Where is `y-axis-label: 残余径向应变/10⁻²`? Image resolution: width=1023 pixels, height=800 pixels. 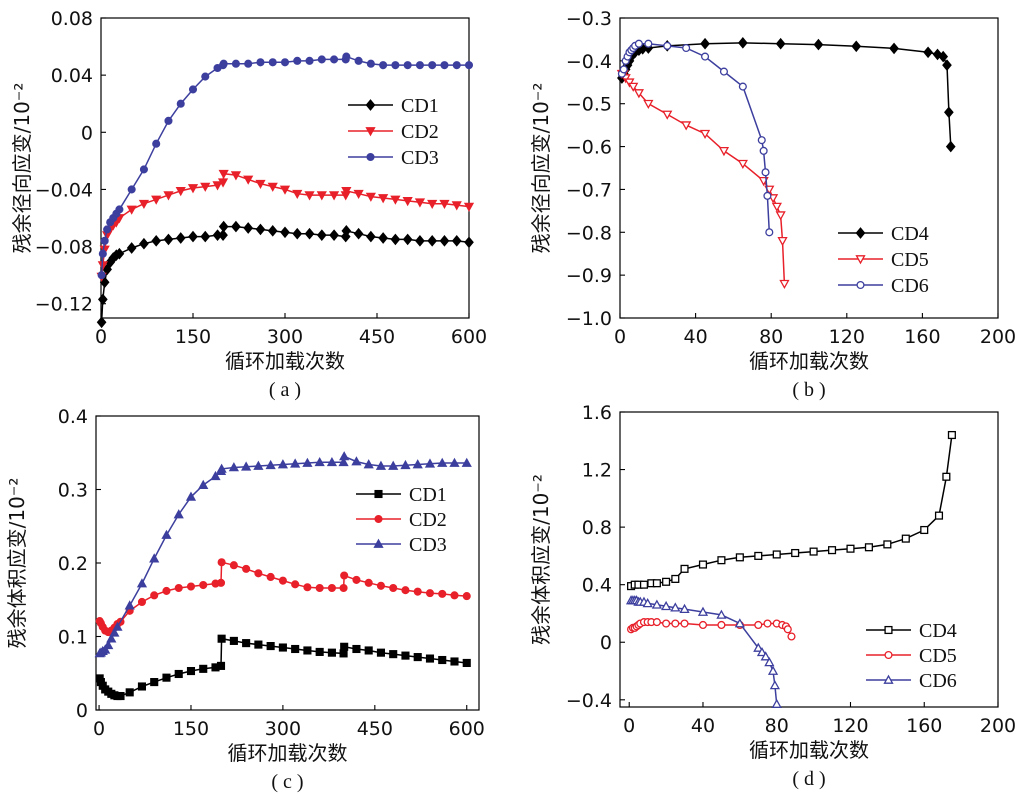
y-axis-label: 残余径向应变/10⁻² is located at coordinates (541, 168).